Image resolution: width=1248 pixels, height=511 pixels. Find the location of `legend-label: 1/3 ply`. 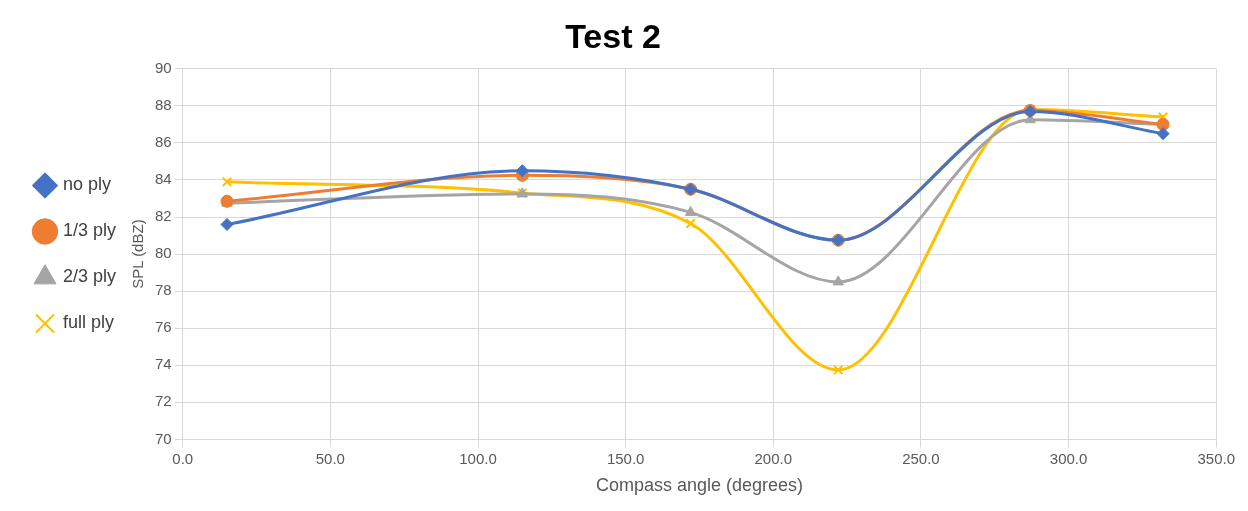

legend-label: 1/3 ply is located at coordinates (90, 230).